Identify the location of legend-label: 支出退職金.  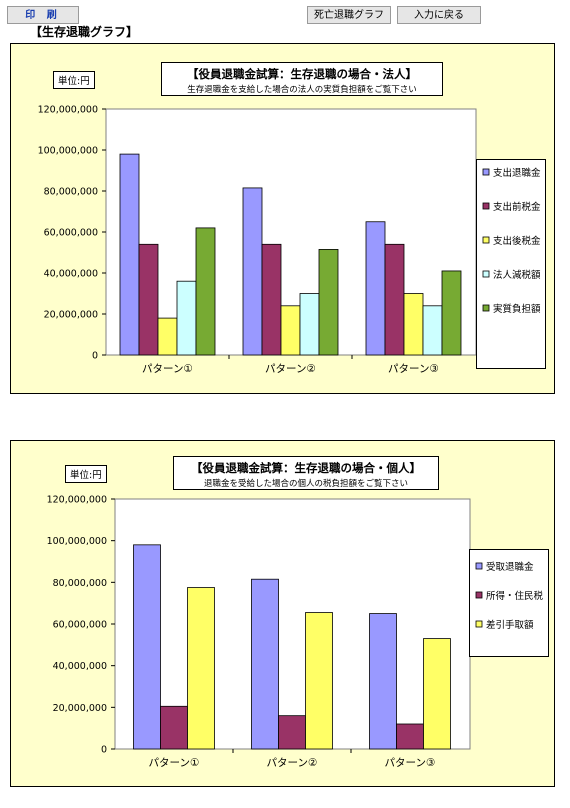
(517, 173).